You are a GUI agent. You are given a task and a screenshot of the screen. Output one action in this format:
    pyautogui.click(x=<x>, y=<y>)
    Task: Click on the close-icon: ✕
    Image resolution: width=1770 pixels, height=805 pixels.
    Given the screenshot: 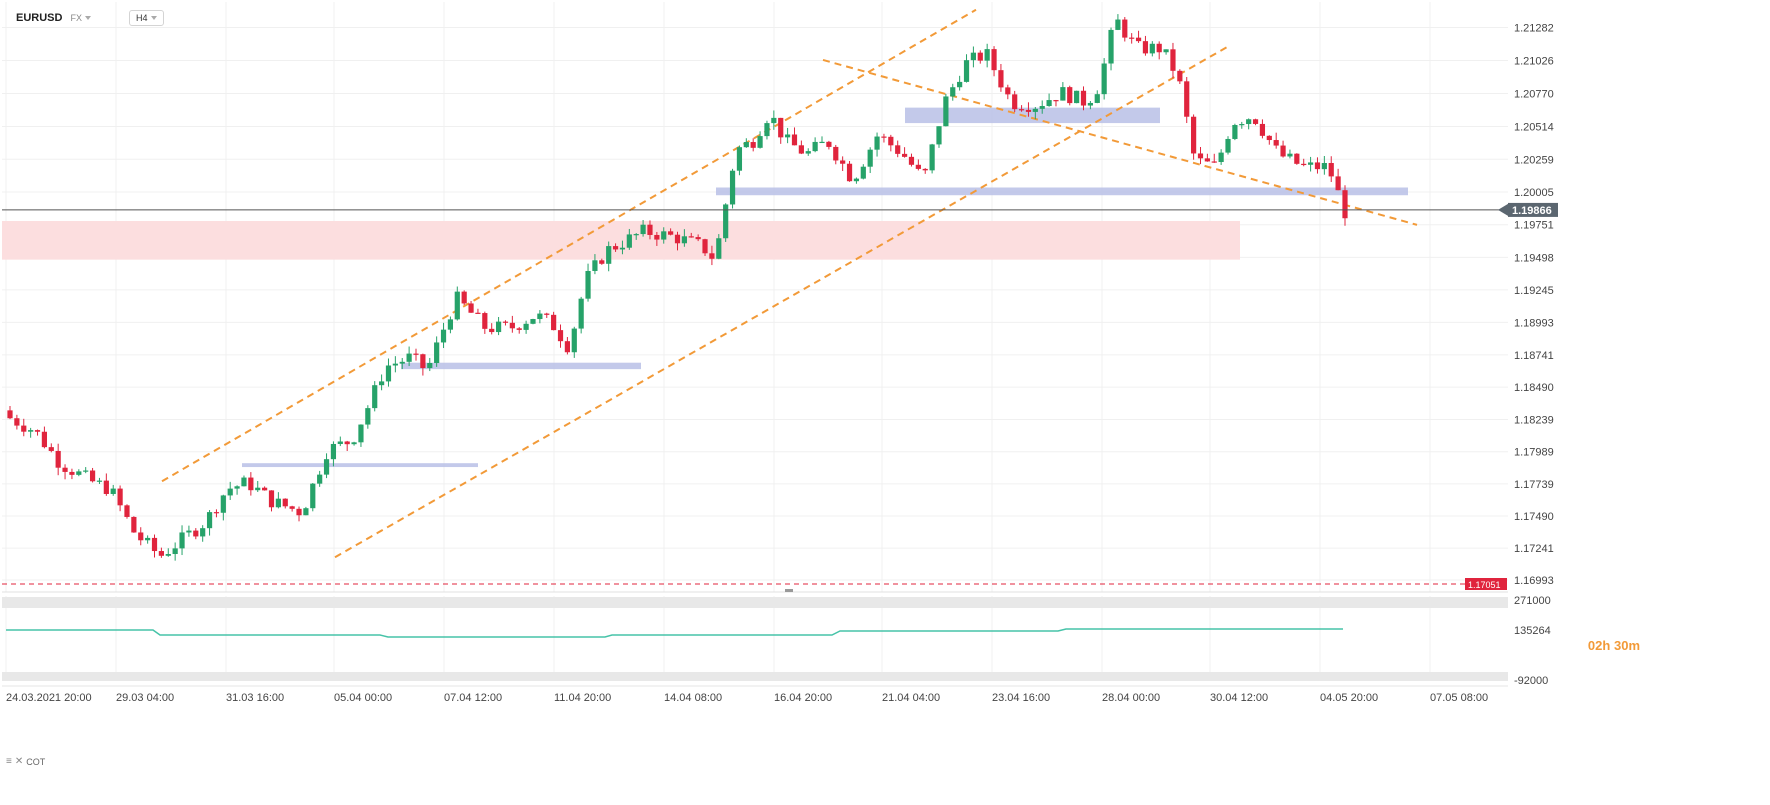 What is the action you would take?
    pyautogui.click(x=19, y=761)
    